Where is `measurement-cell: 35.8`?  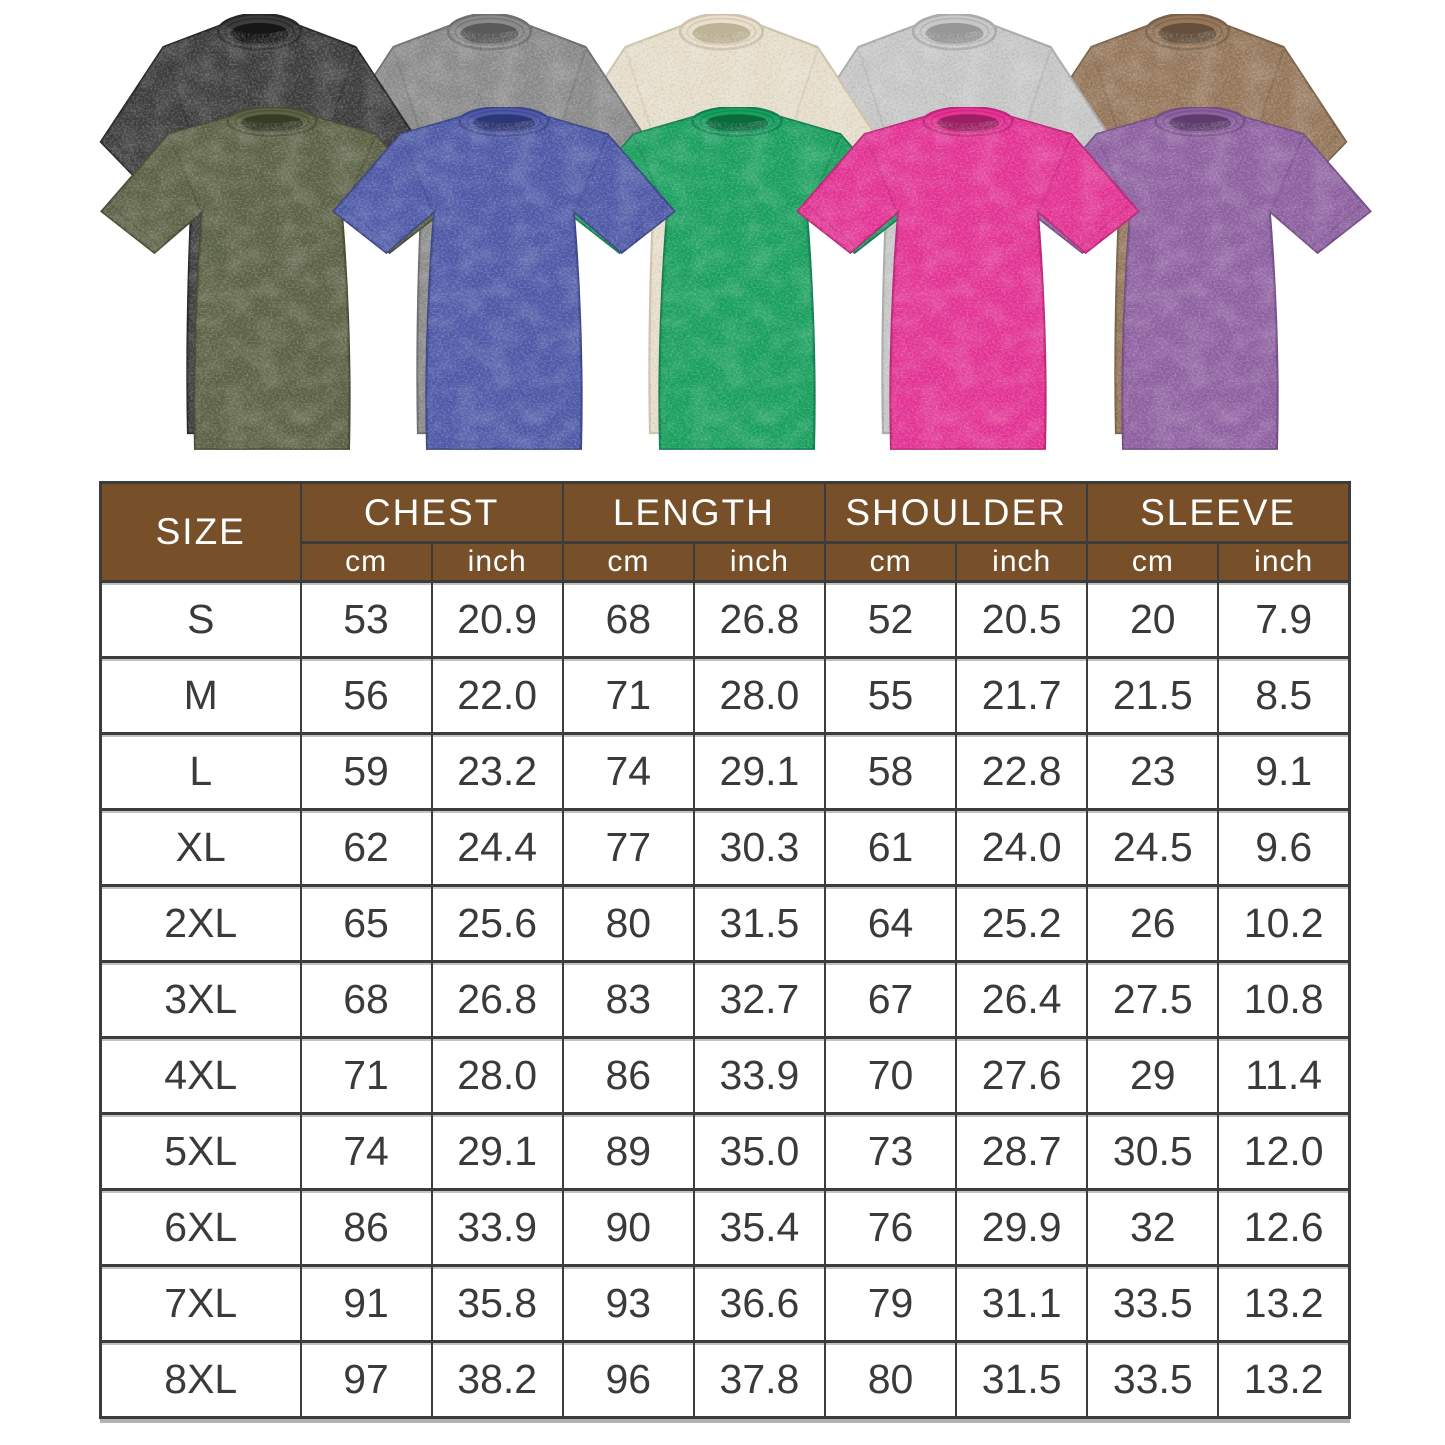
measurement-cell: 35.8 is located at coordinates (497, 1303).